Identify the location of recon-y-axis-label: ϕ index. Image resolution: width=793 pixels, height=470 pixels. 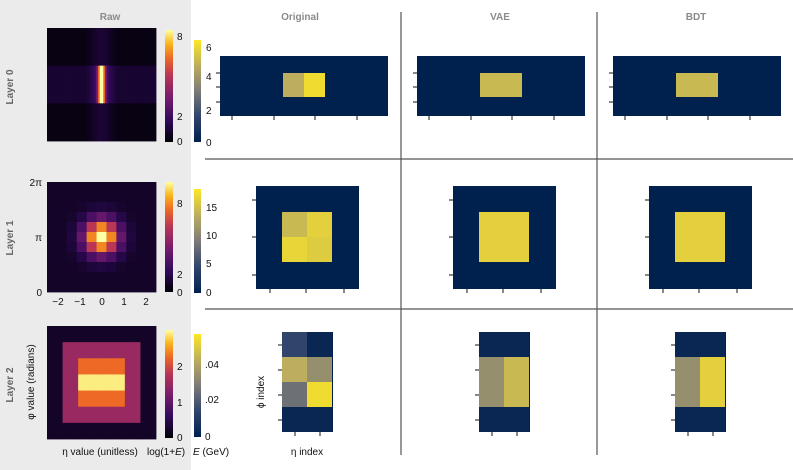
(261, 392).